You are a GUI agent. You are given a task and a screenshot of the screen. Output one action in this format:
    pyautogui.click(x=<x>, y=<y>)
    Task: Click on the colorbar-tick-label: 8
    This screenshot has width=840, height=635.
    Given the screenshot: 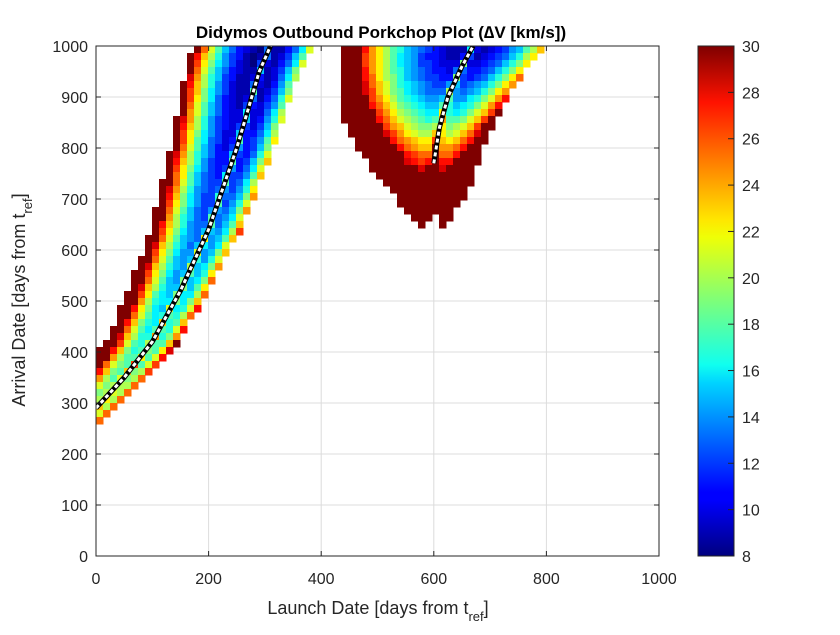 What is the action you would take?
    pyautogui.click(x=746, y=557)
    